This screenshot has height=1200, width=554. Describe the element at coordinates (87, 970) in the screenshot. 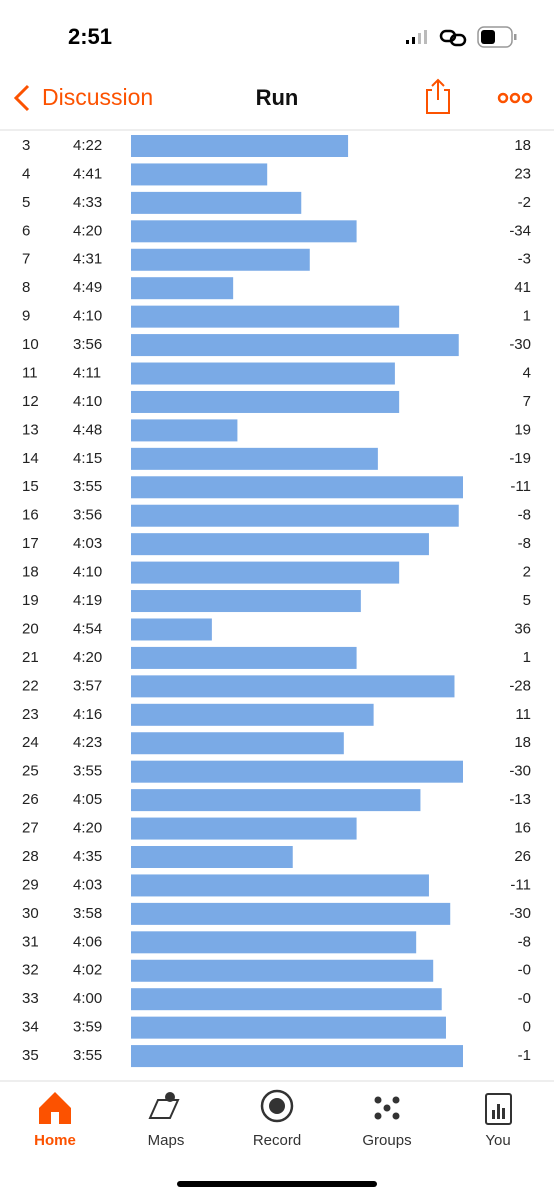

I see `split-pace: 4:02` at that location.